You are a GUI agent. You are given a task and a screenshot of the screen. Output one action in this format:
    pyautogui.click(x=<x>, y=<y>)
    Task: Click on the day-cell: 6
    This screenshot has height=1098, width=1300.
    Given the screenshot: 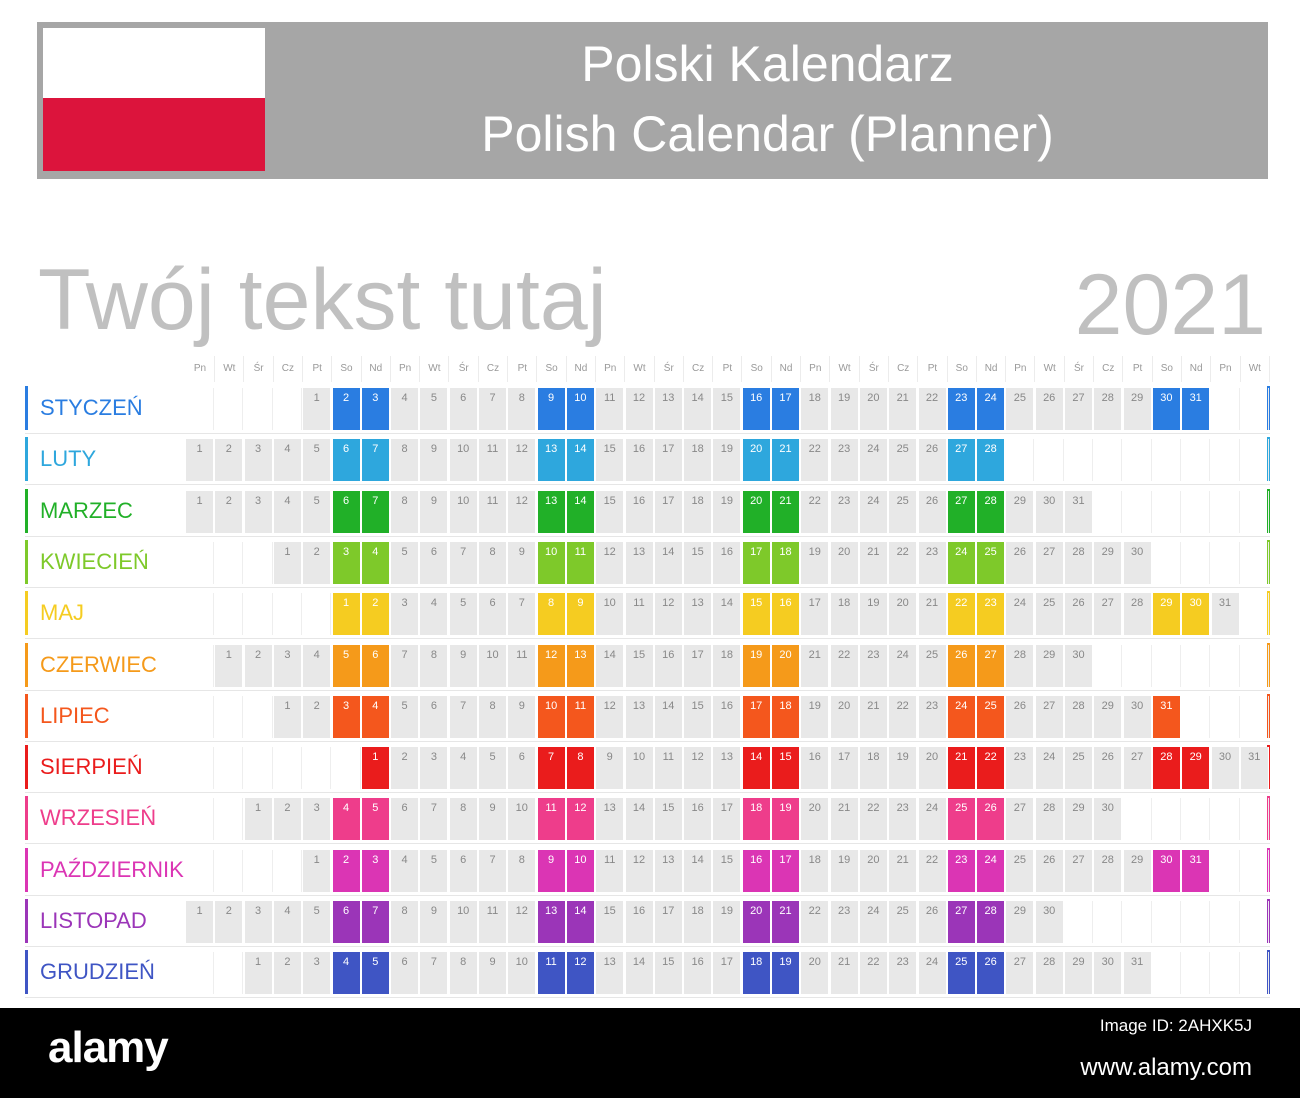 What is the action you would take?
    pyautogui.click(x=434, y=716)
    